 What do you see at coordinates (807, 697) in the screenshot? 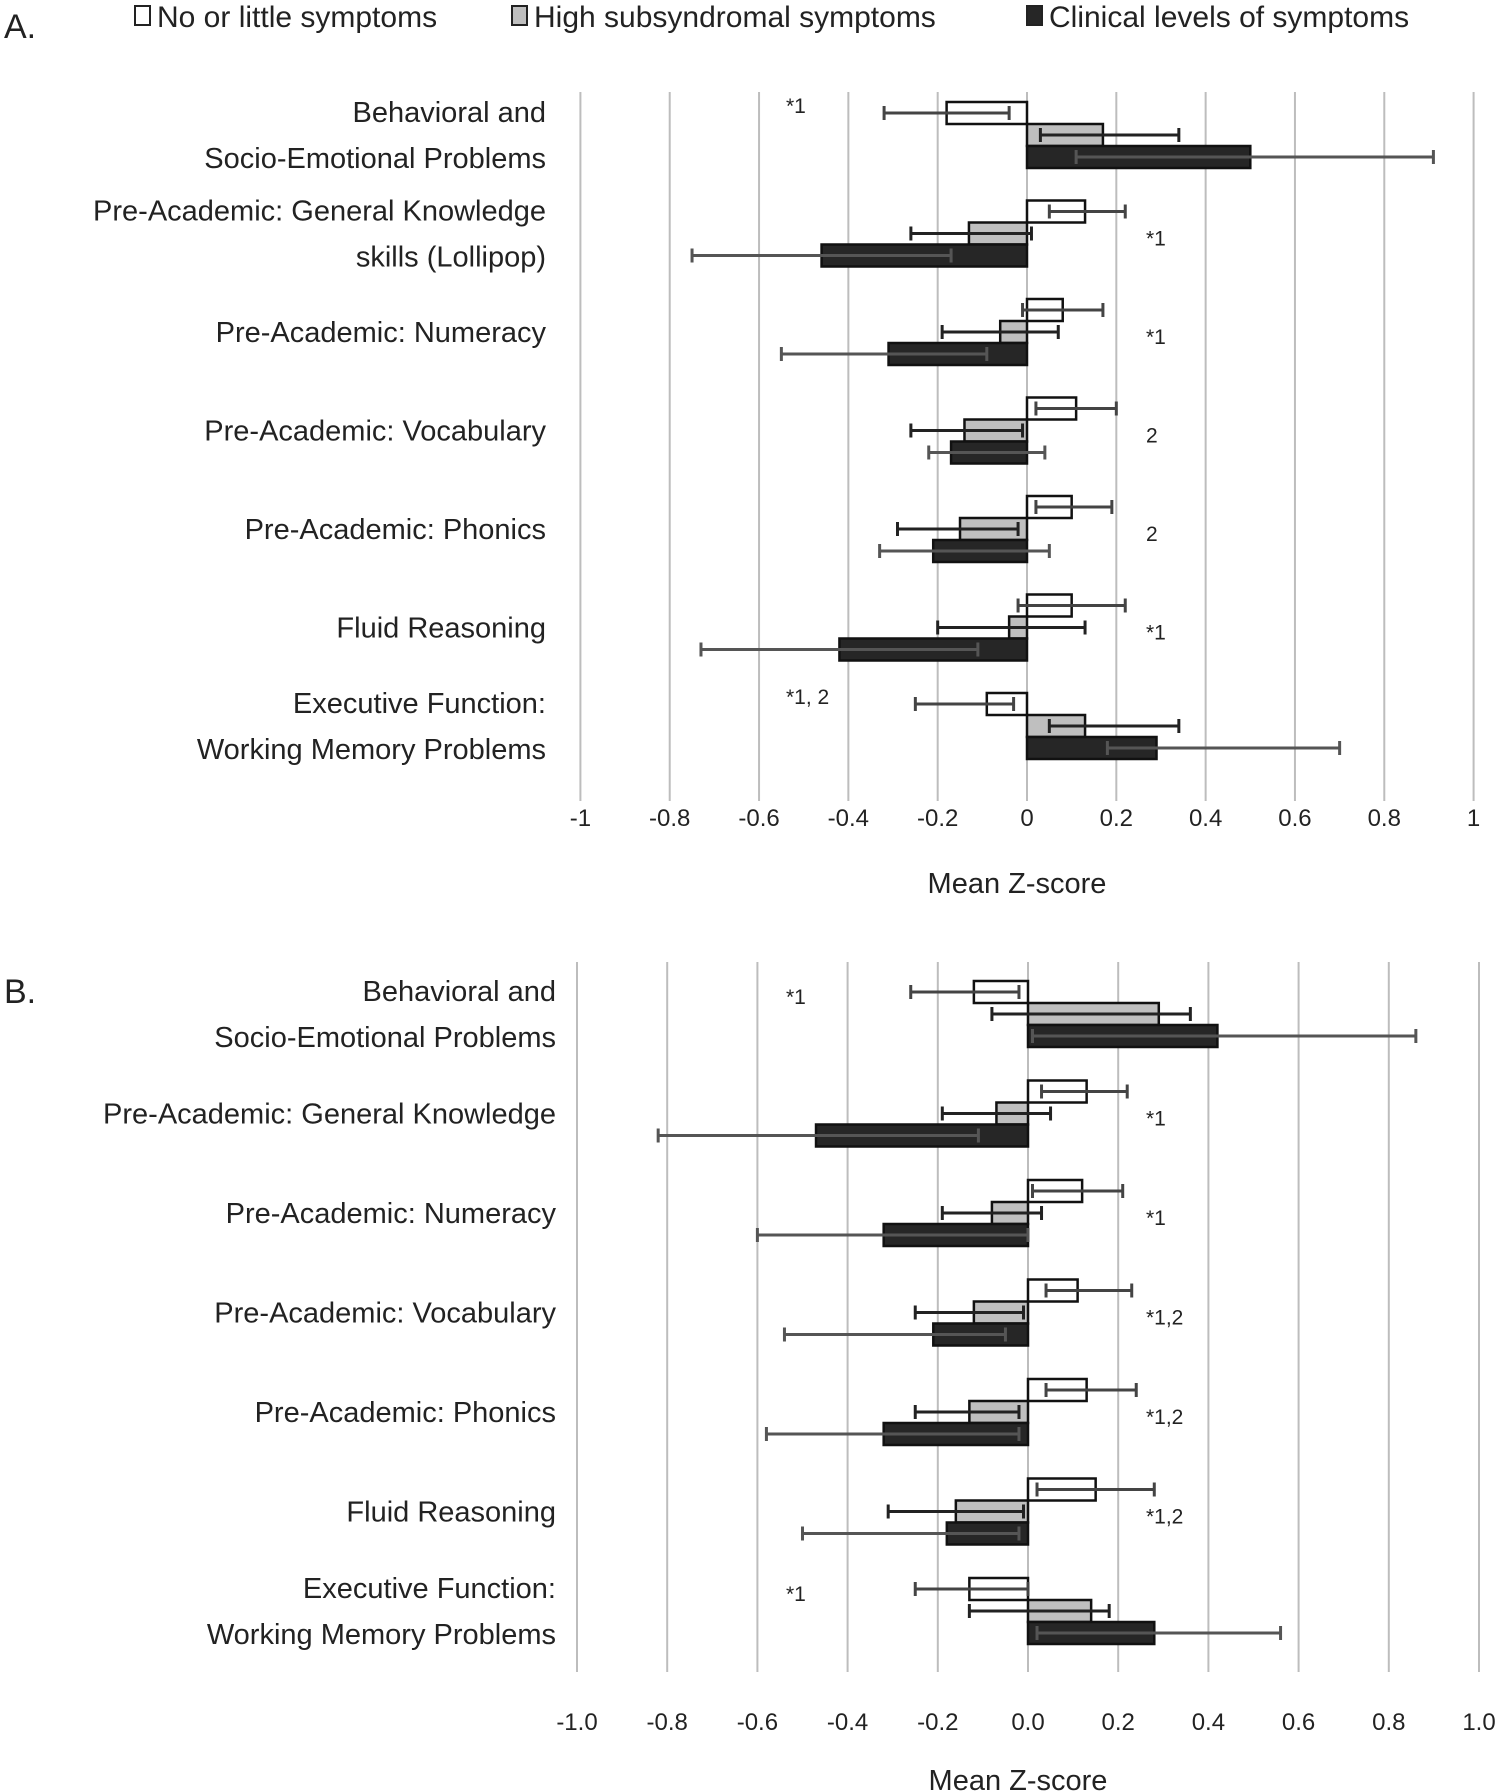
I see `significance-annotation: *1, 2` at bounding box center [807, 697].